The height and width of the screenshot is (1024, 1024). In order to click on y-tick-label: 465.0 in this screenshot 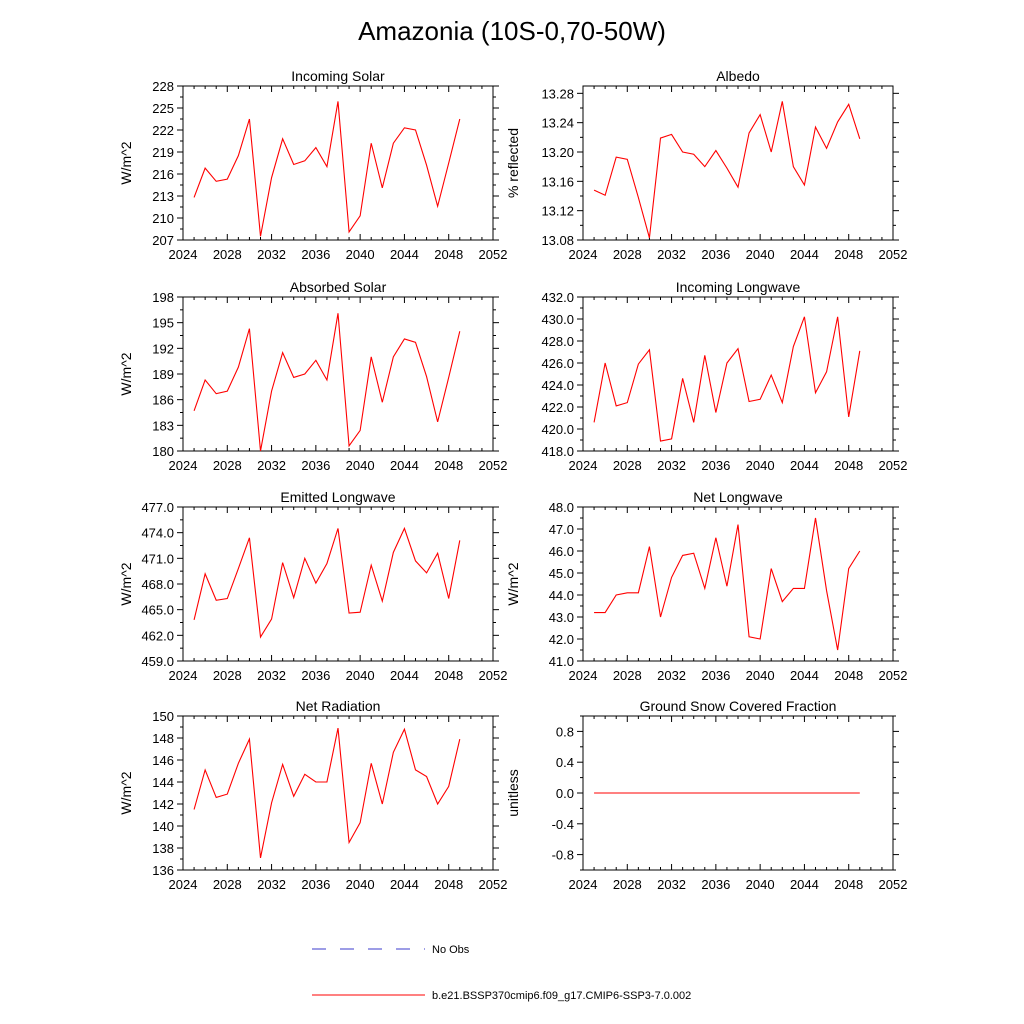, I will do `click(157, 610)`.